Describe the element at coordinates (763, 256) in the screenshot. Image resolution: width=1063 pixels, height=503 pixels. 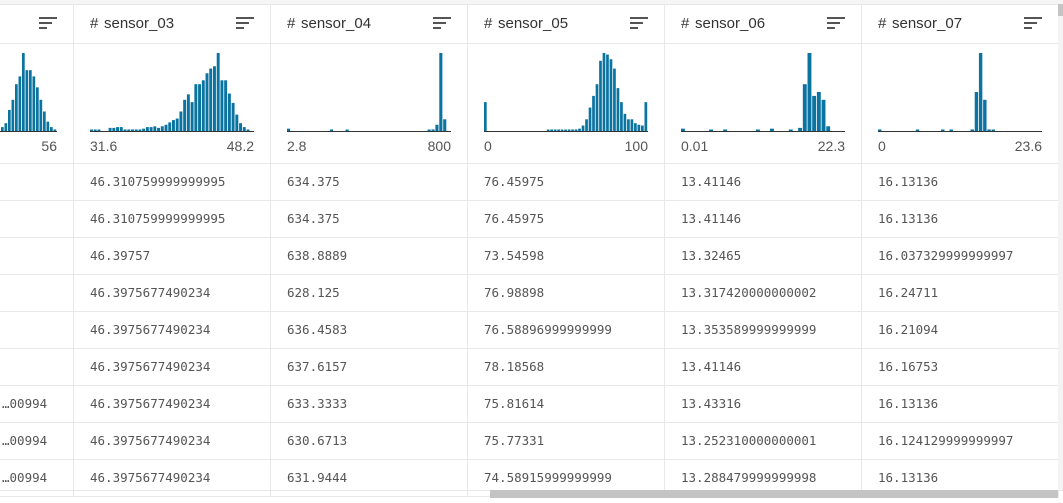
I see `table-cell: 13.32465` at that location.